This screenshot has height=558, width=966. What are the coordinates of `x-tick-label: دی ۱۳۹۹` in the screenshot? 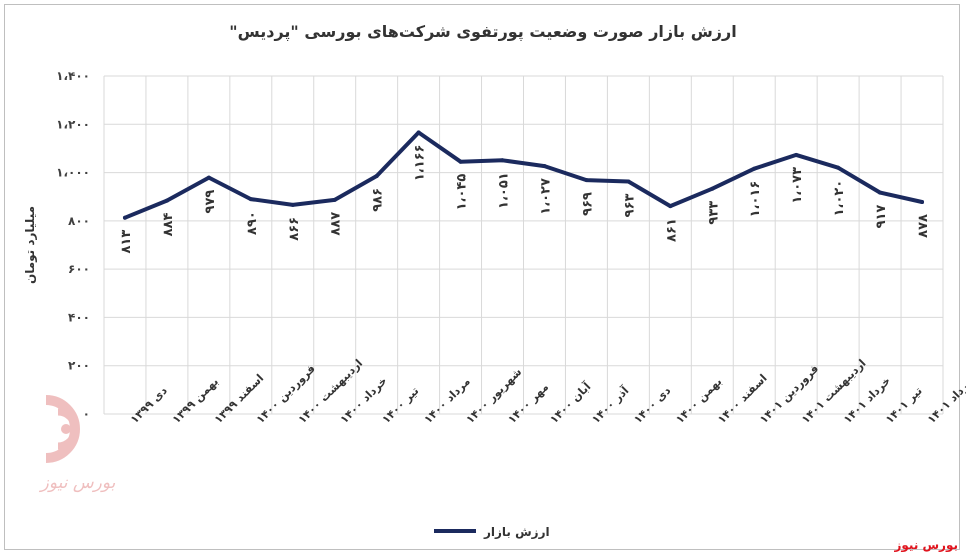 It's located at (149, 405).